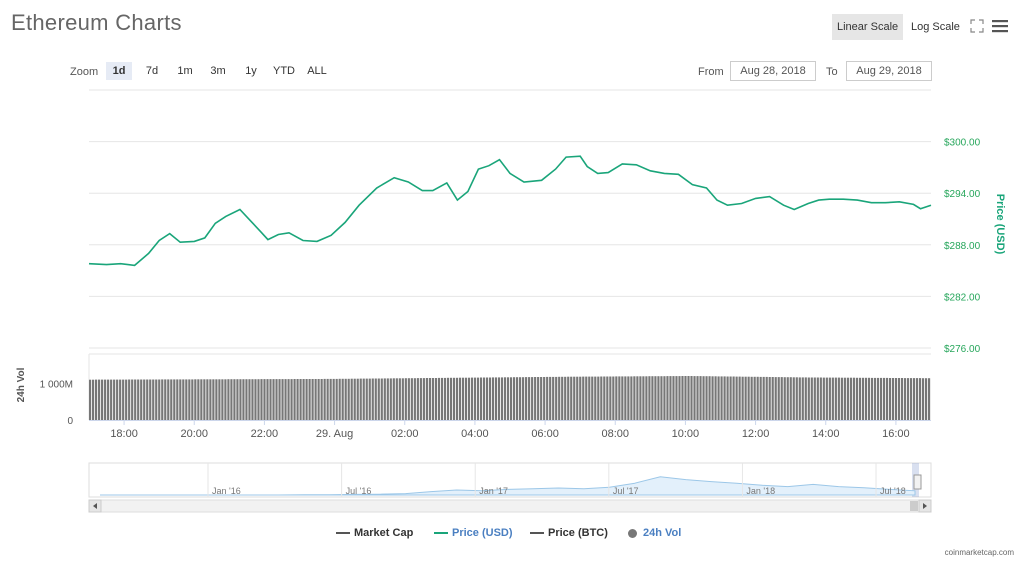 The height and width of the screenshot is (573, 1024). What do you see at coordinates (226, 491) in the screenshot?
I see `navigator-label: Jan '16` at bounding box center [226, 491].